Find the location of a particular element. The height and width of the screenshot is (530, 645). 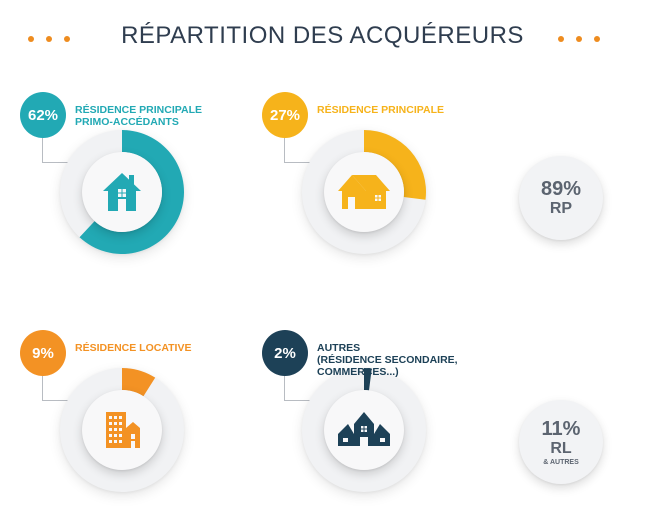

segment-label: RÉSIDENCE LOCATIVE is located at coordinates (133, 348).